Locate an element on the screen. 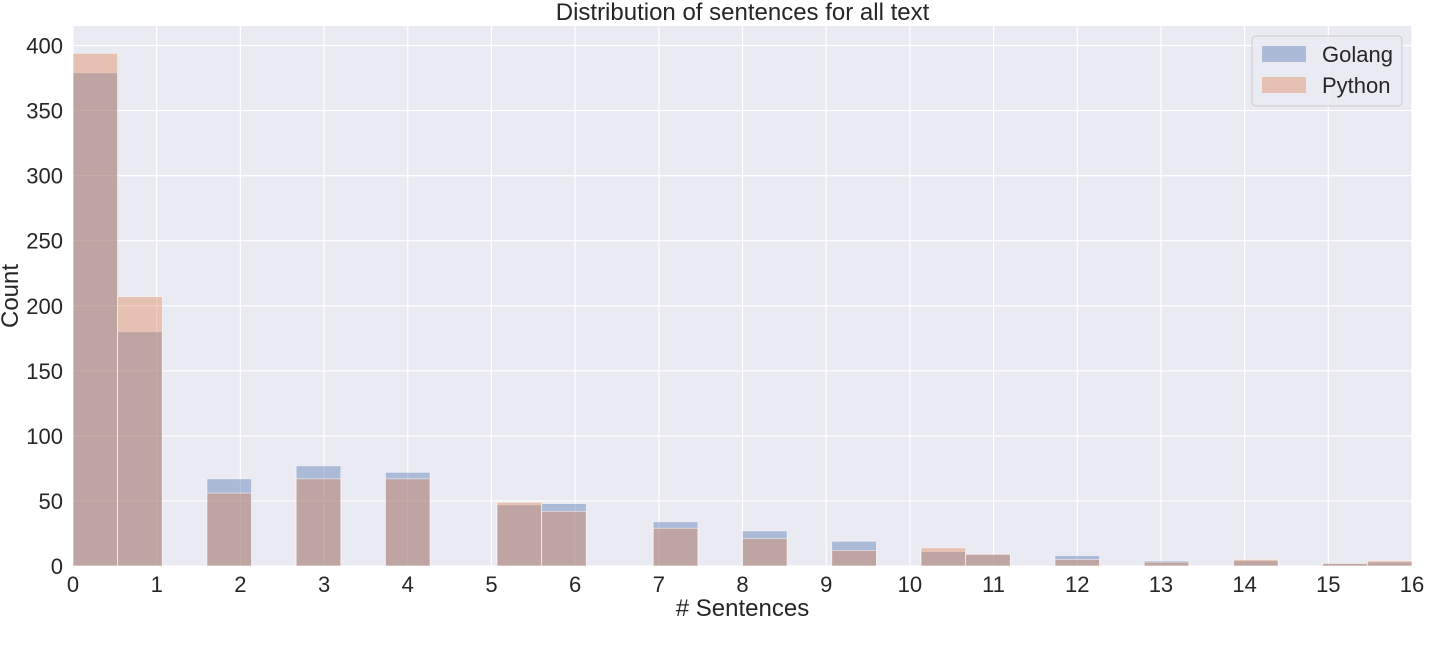 Image resolution: width=1438 pixels, height=648 pixels. legend: Golang Python is located at coordinates (1327, 71).